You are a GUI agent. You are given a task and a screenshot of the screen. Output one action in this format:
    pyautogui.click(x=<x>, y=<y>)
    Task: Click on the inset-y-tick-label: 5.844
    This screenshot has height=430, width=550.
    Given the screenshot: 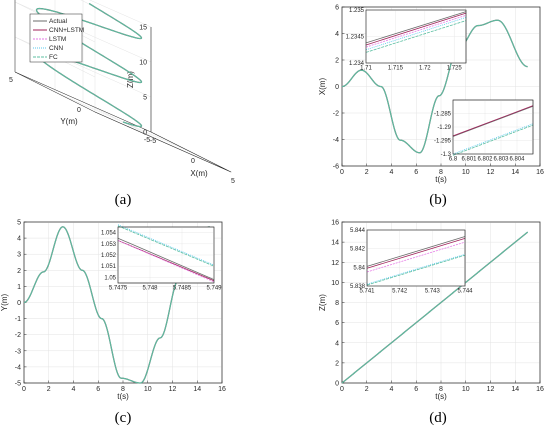 What is the action you would take?
    pyautogui.click(x=358, y=231)
    